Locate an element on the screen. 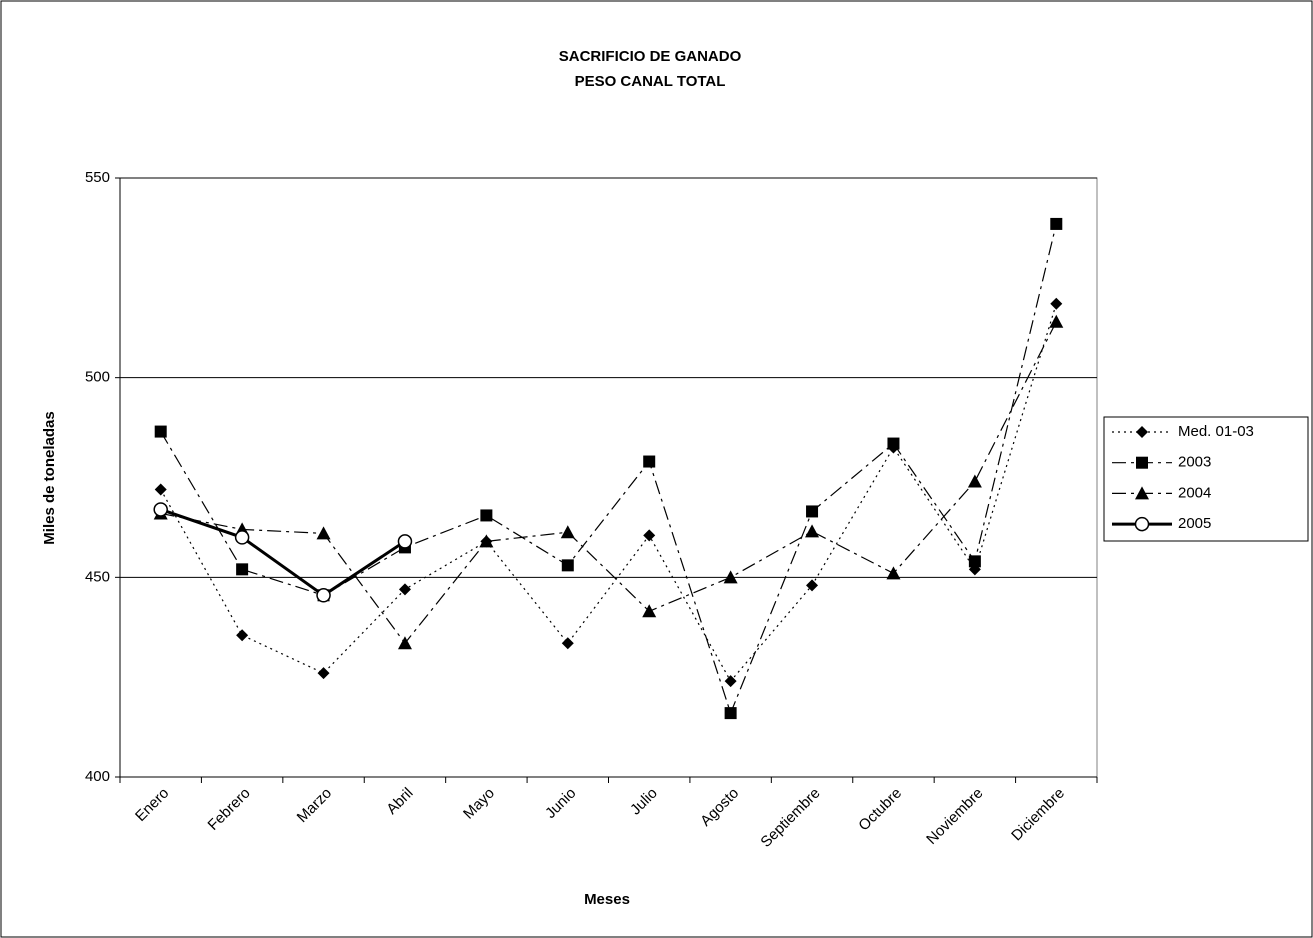 The width and height of the screenshot is (1313, 938). legend-label: Med. 01-03 is located at coordinates (1216, 431).